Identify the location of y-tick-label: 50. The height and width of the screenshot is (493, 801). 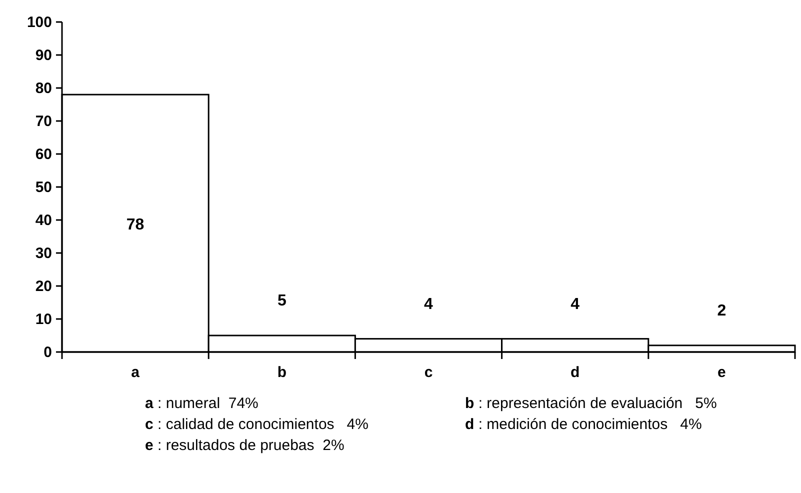
(43, 187).